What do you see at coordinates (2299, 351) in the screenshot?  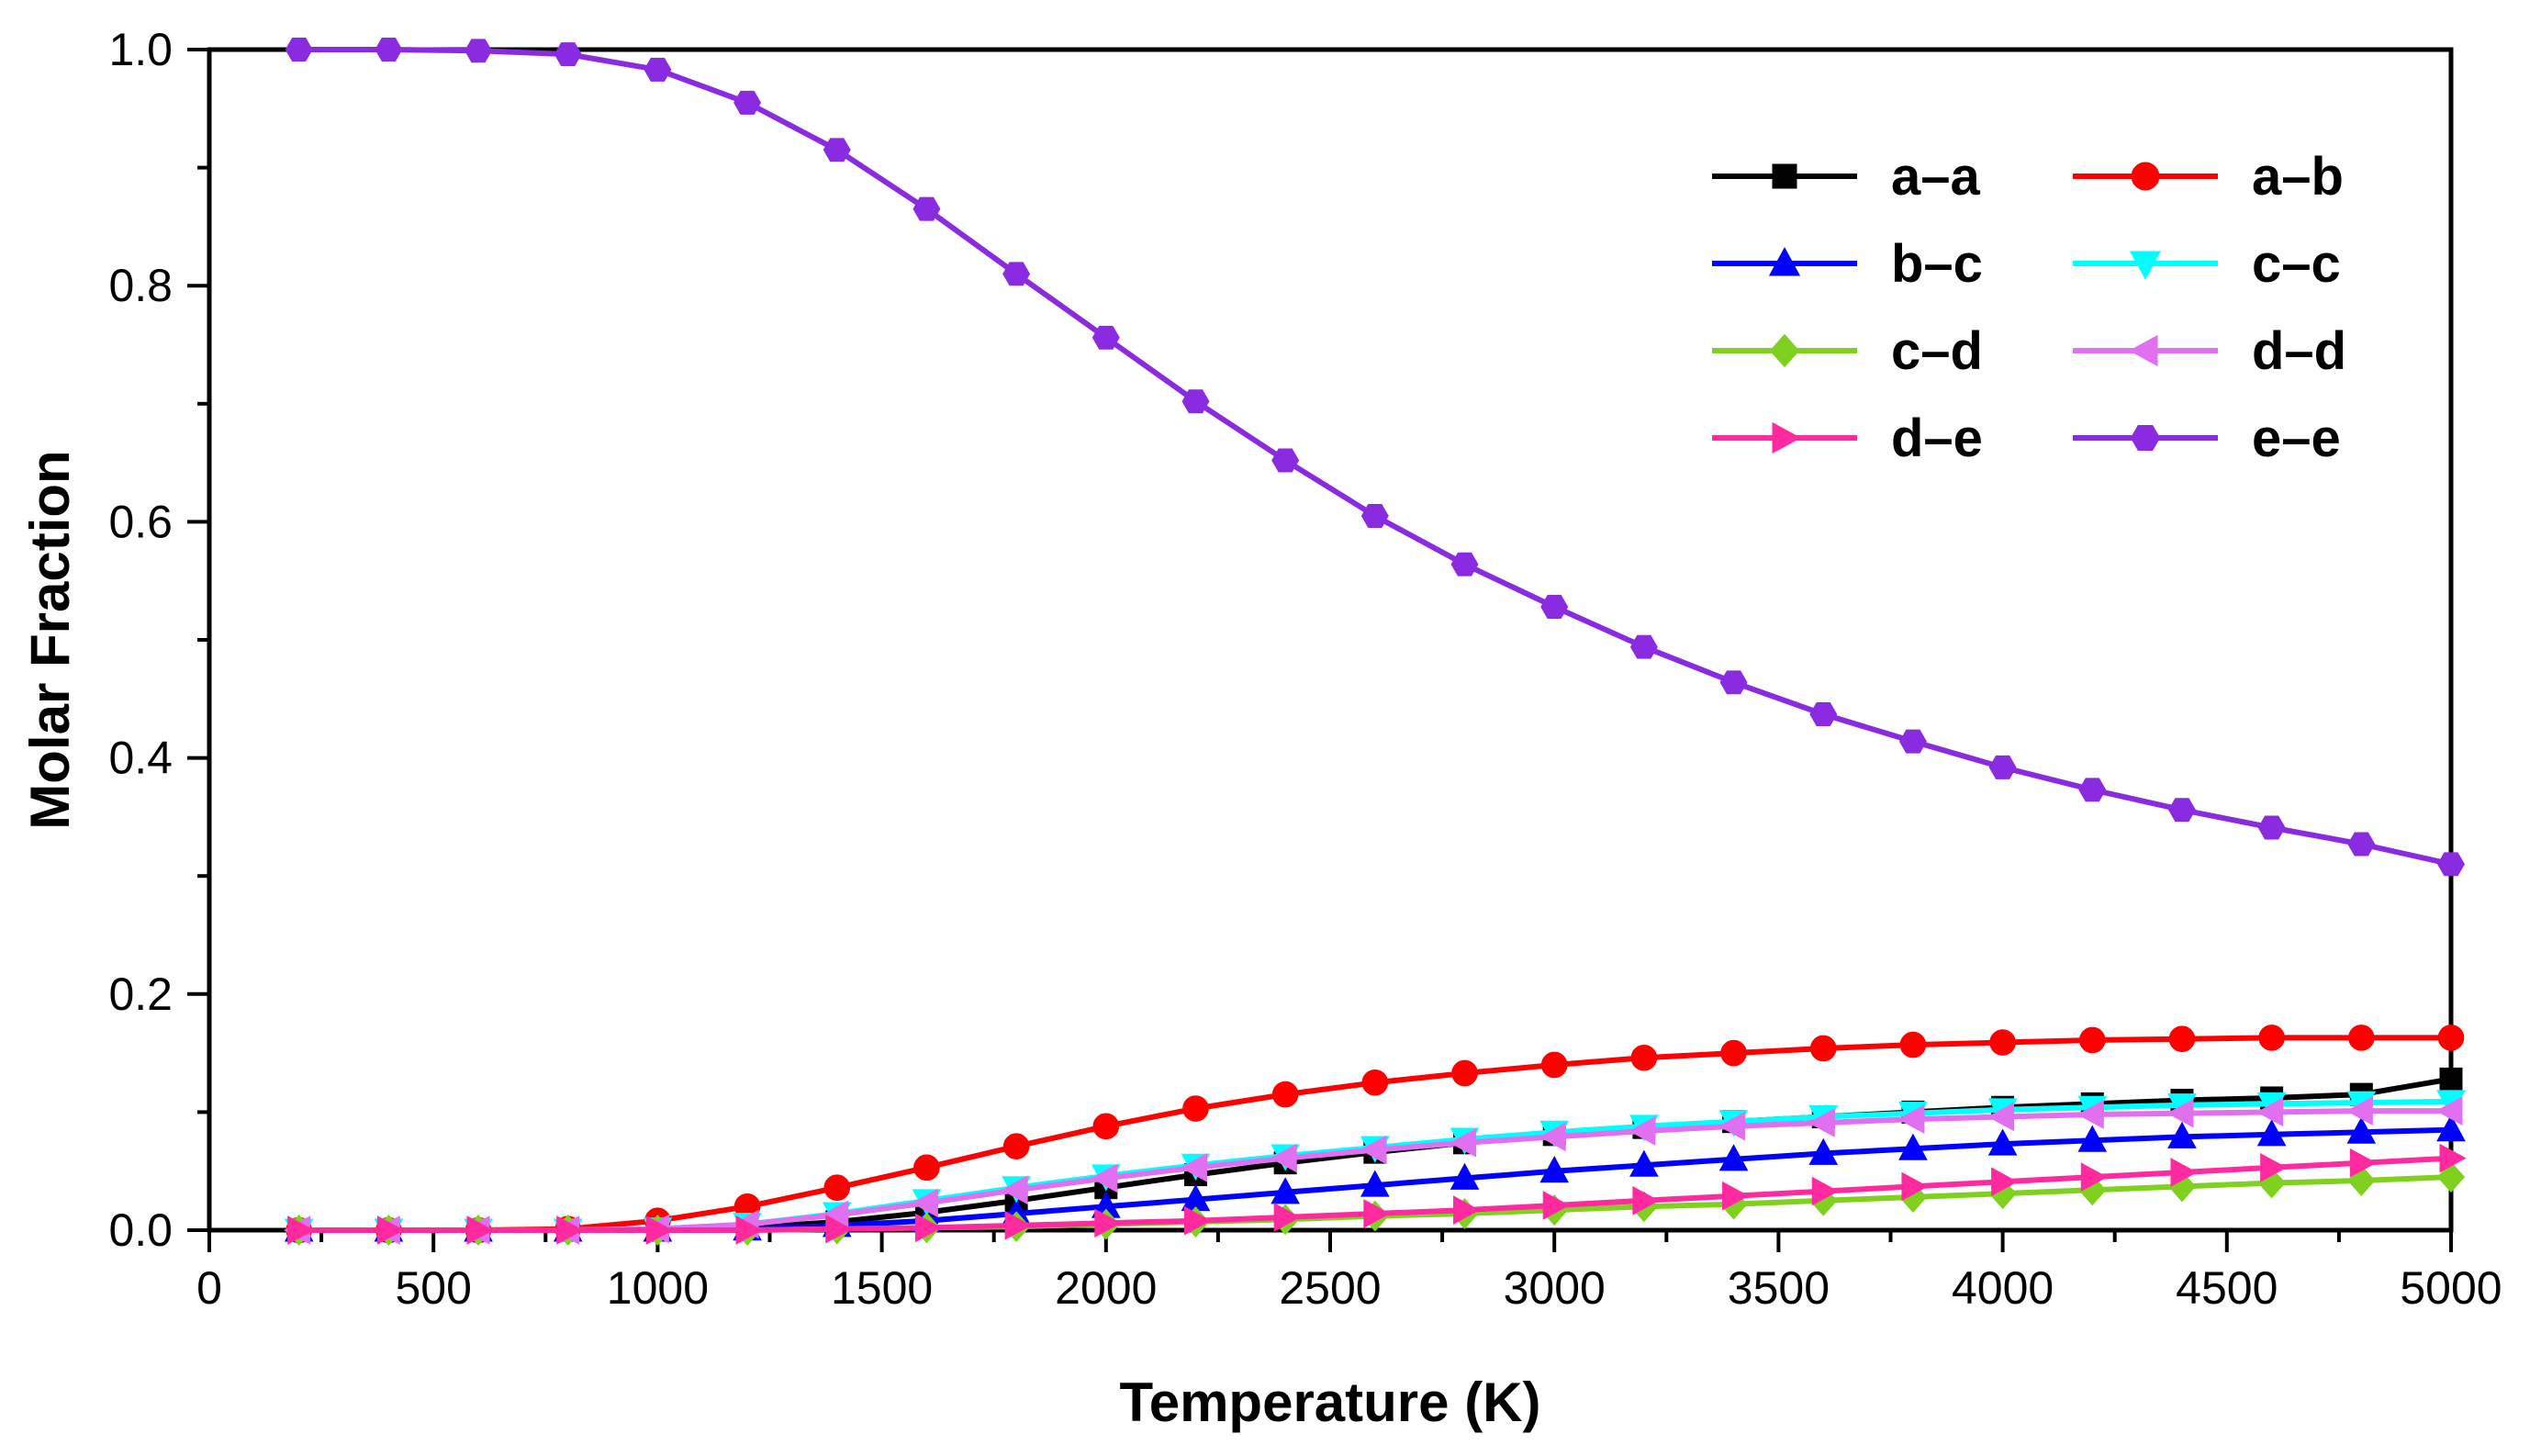 I see `legend-label: d–d` at bounding box center [2299, 351].